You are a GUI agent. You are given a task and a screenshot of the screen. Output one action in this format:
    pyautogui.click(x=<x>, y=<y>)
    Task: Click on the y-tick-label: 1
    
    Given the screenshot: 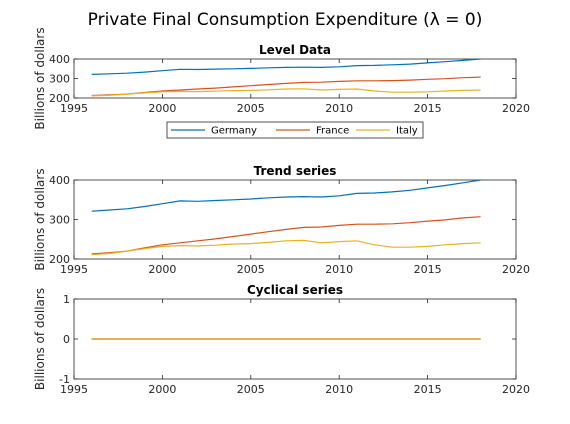 What is the action you would take?
    pyautogui.click(x=66, y=299)
    